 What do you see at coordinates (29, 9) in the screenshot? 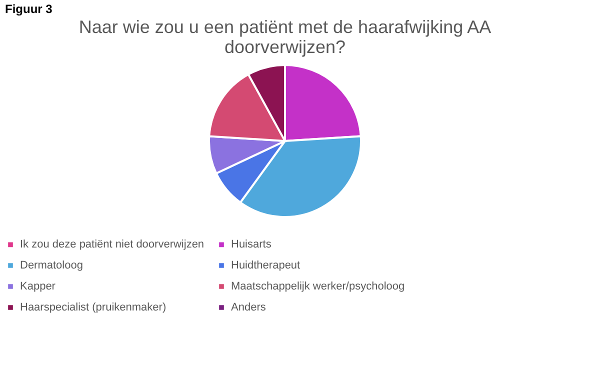
I see `text: Figuur 3` at bounding box center [29, 9].